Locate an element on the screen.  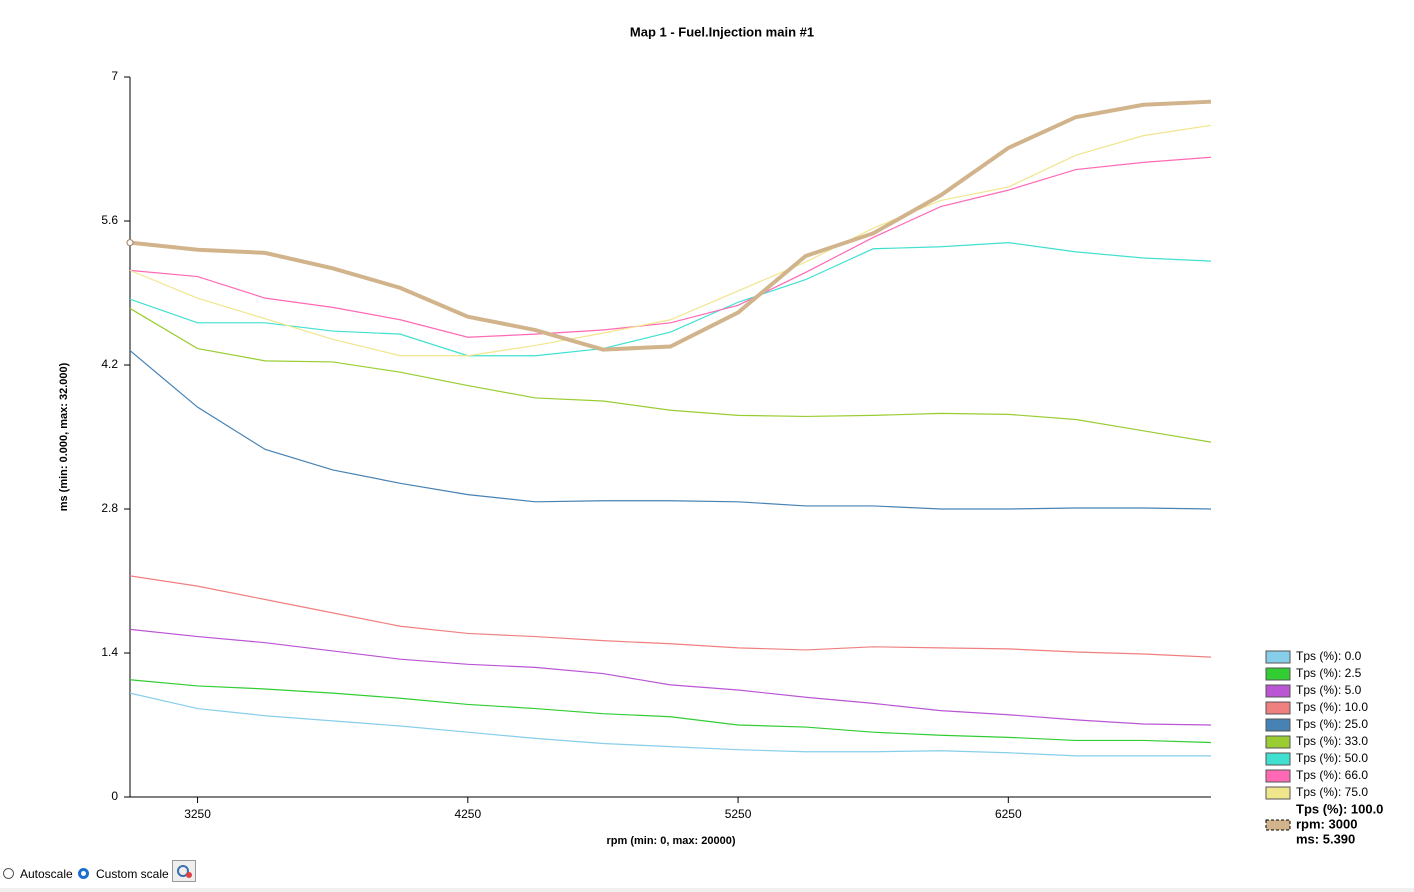
x-tick-label: 6250 is located at coordinates (1008, 814).